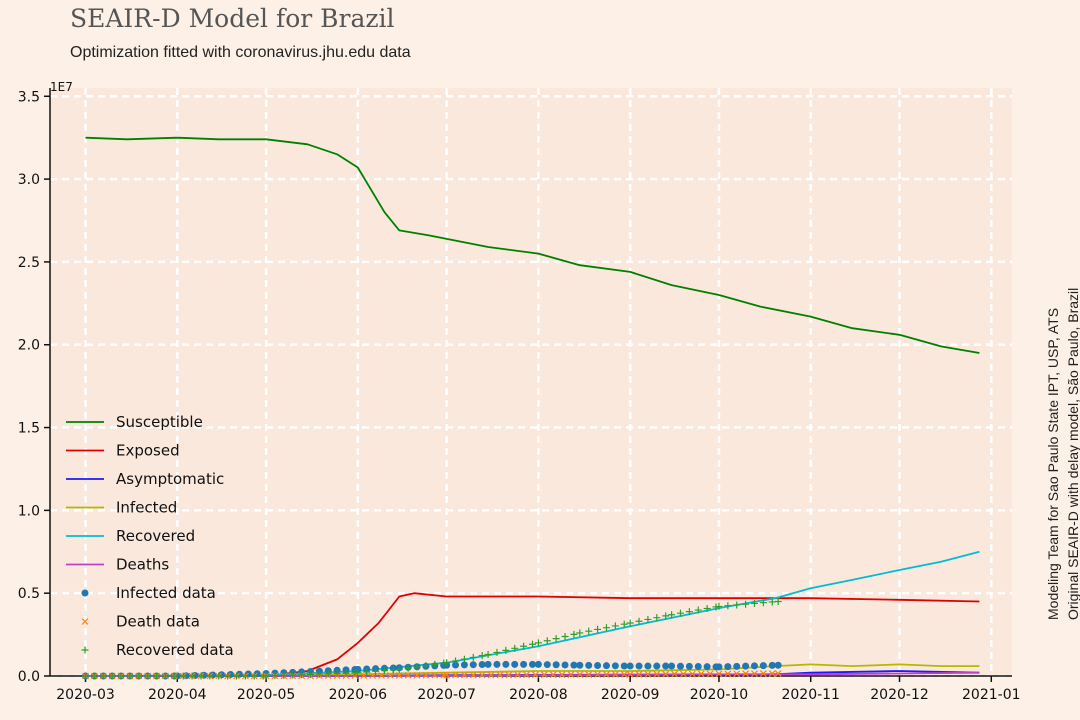 The width and height of the screenshot is (1080, 720). Describe the element at coordinates (159, 422) in the screenshot. I see `legend-label-susceptible: Susceptible` at that location.